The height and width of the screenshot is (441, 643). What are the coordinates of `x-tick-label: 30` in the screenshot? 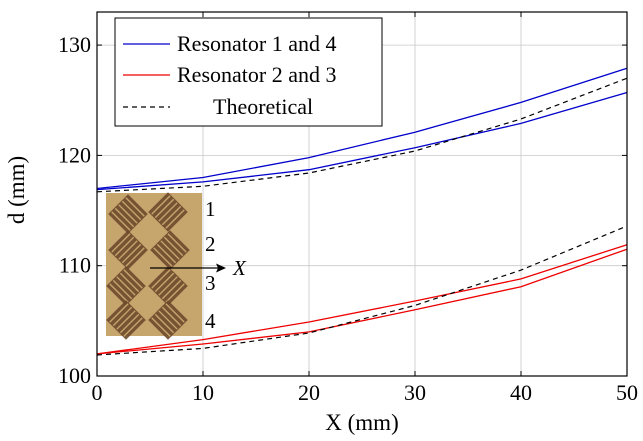 It's located at (415, 392).